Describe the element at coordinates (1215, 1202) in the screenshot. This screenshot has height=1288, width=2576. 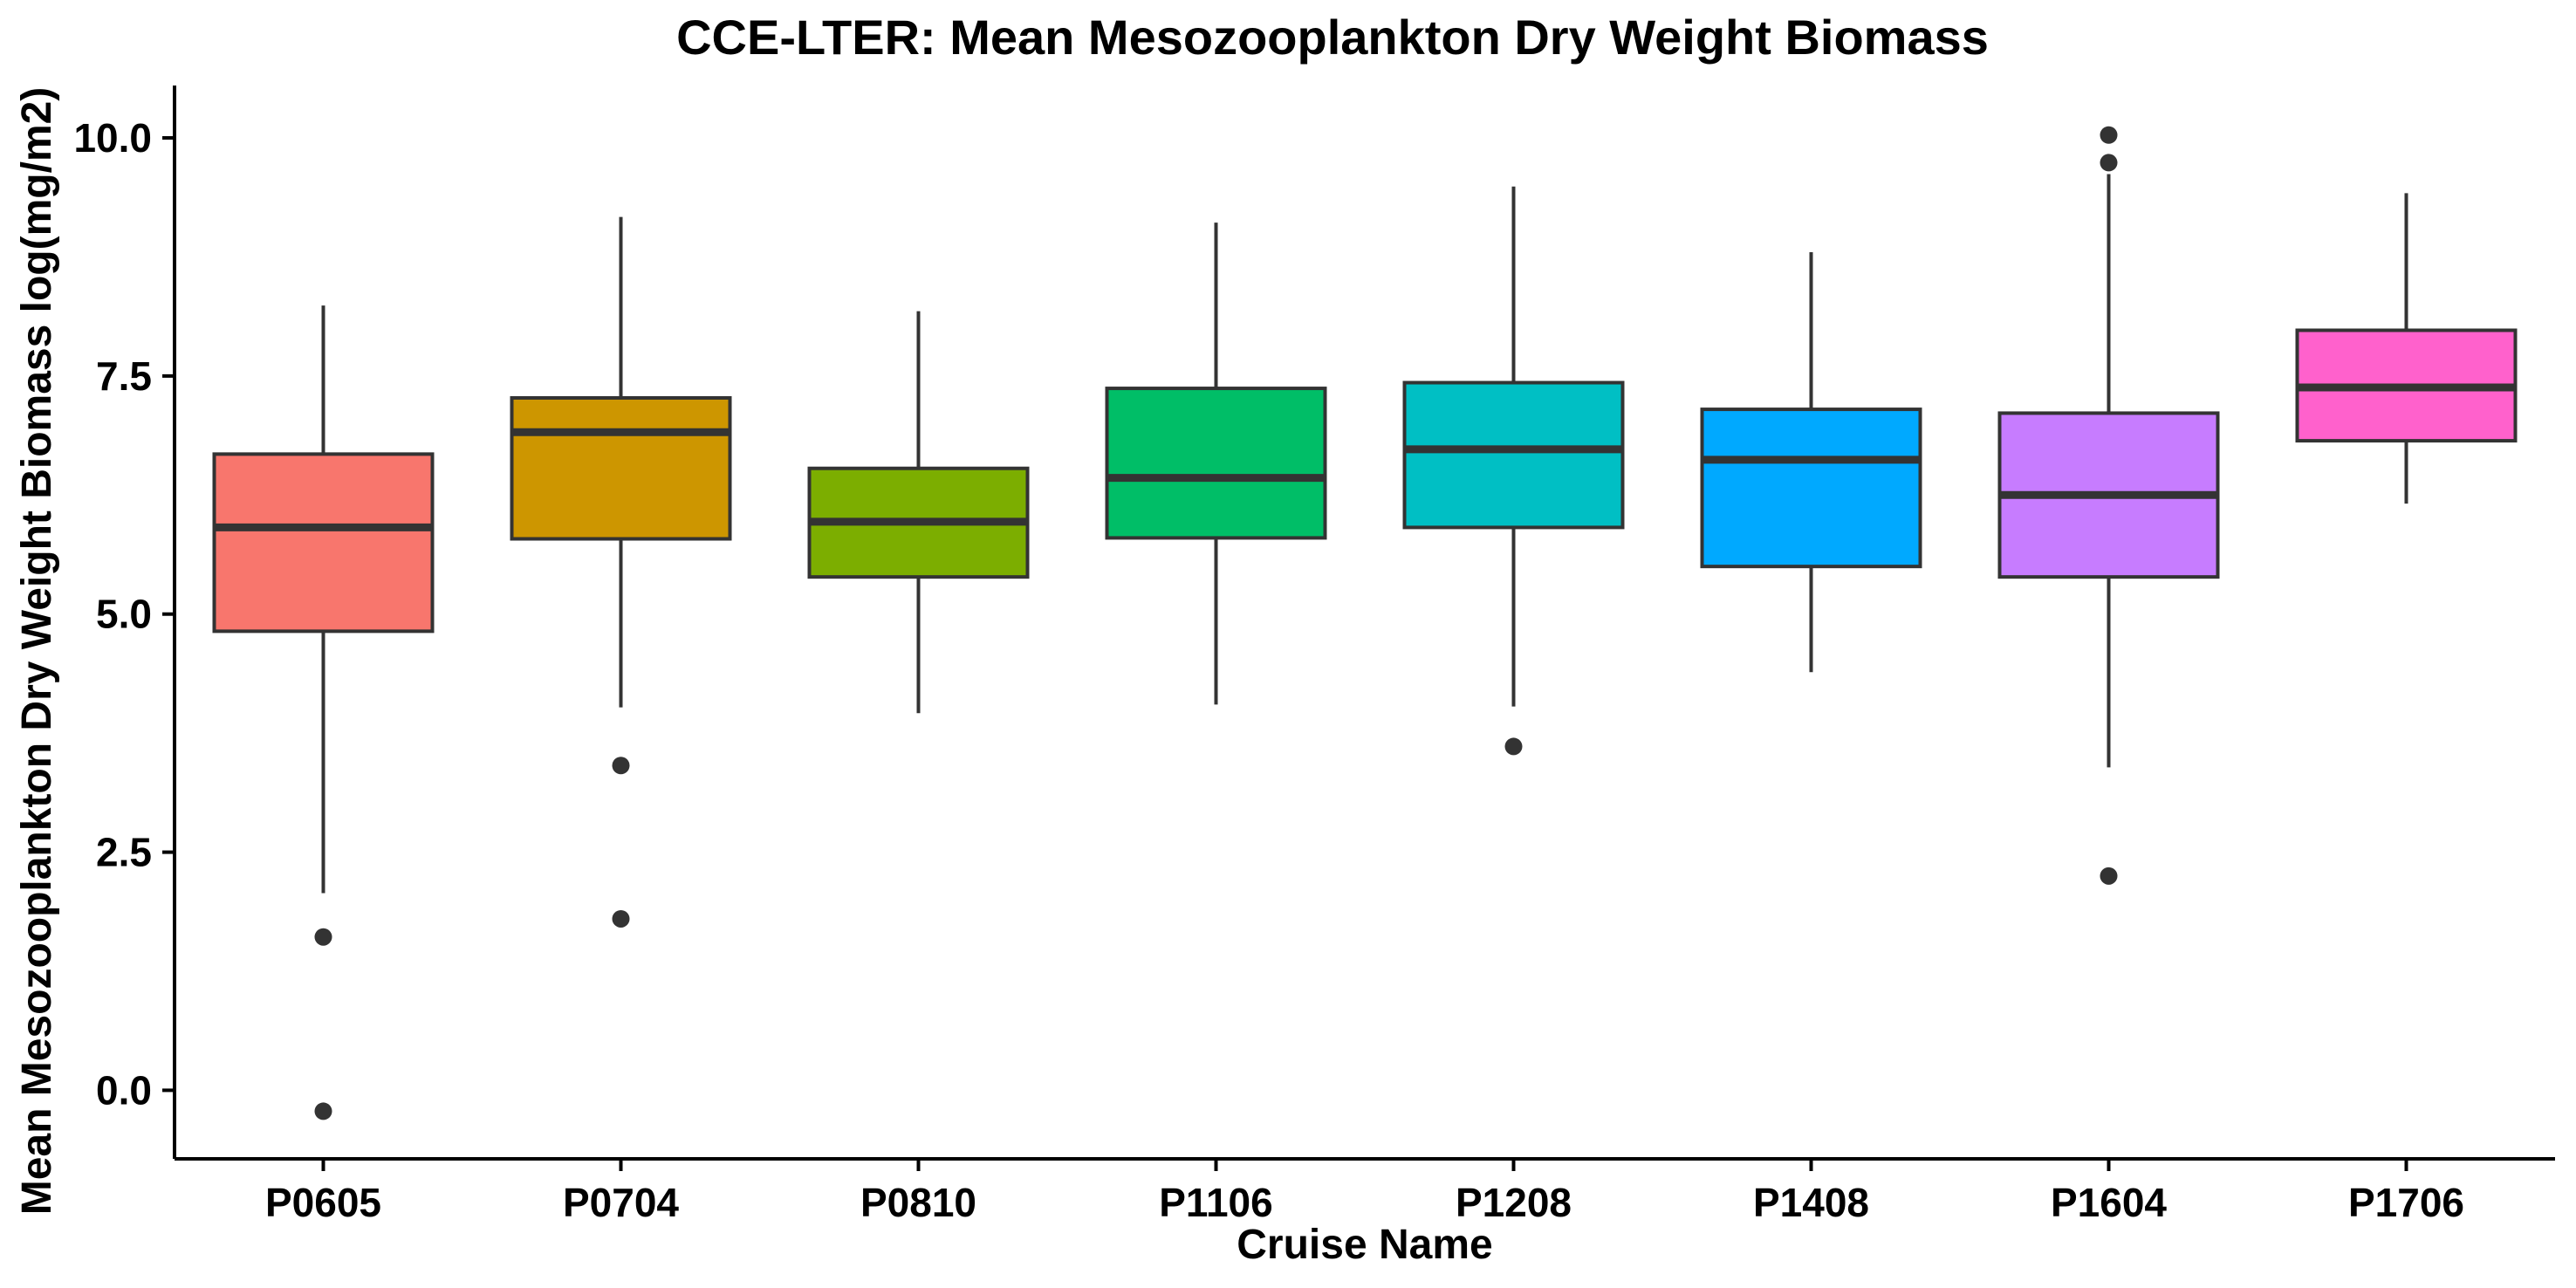
I see `x-tick-label: P1106` at that location.